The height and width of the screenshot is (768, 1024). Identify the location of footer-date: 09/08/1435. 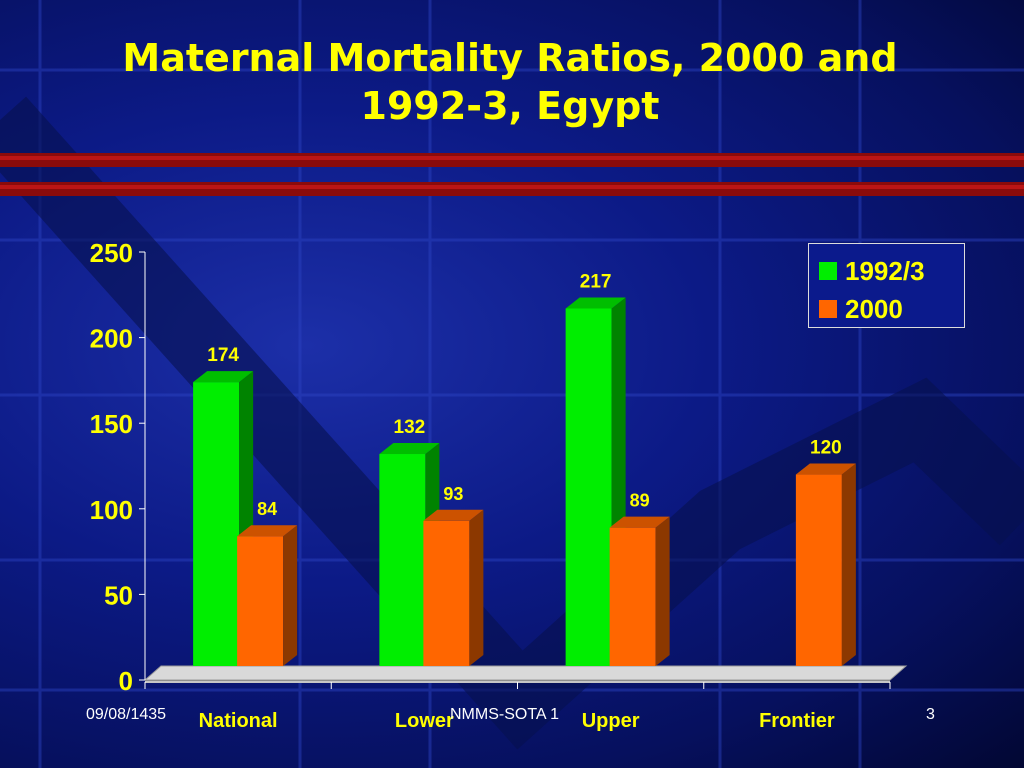
(126, 714).